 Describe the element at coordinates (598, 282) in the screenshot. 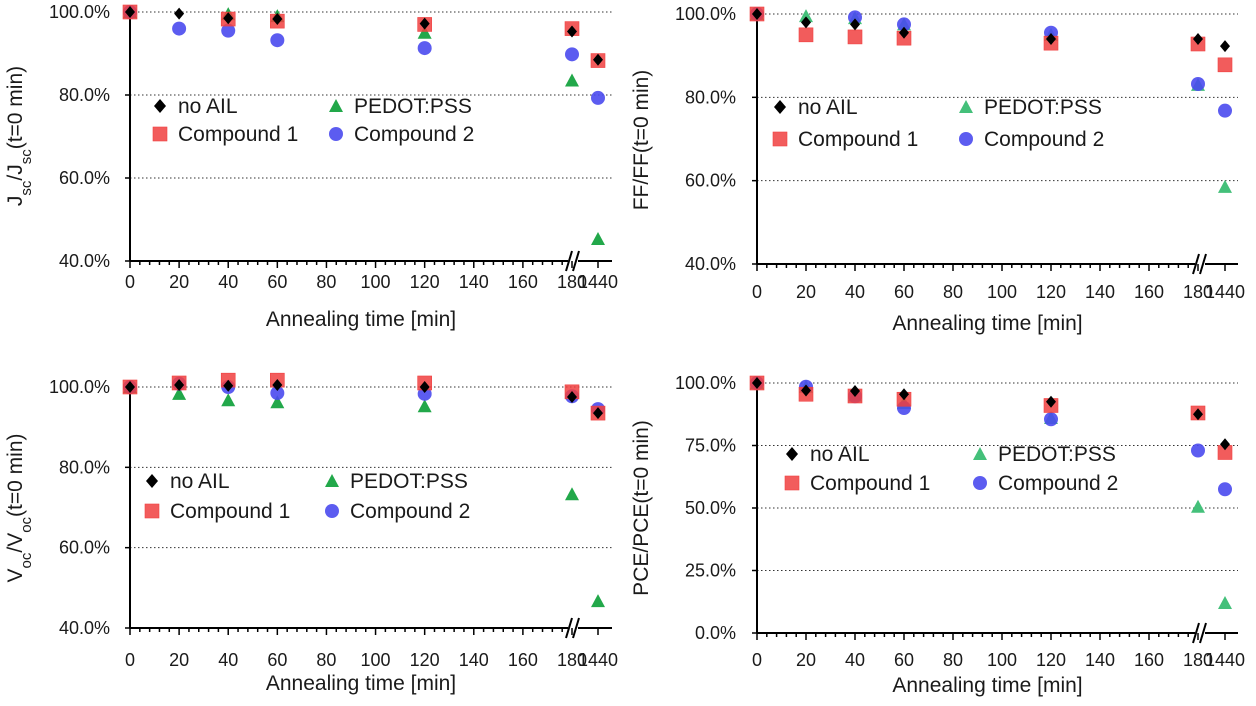

I see `x-tick-label: 1440` at that location.